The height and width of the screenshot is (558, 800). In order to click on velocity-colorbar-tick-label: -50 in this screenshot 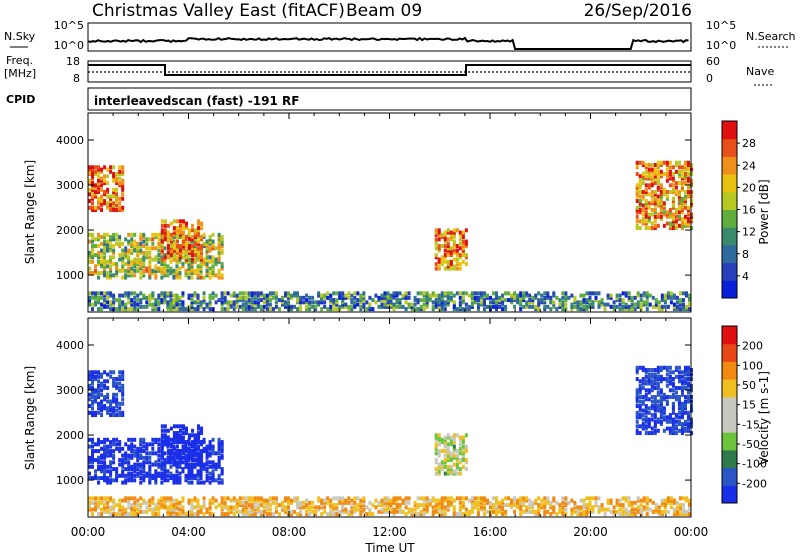, I will do `click(751, 444)`.